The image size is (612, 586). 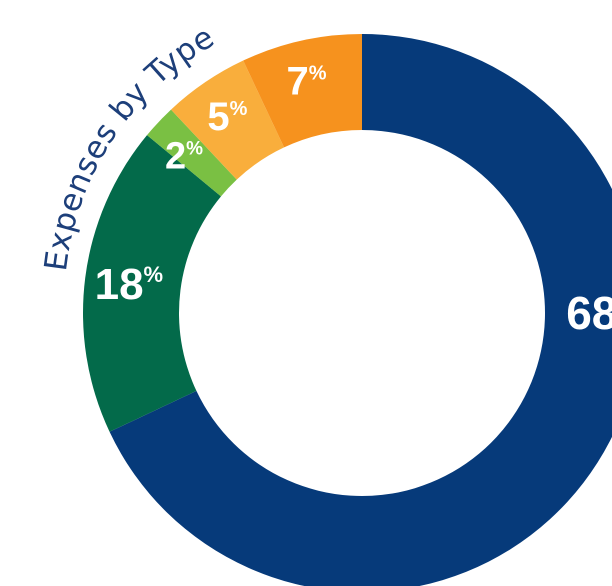 What do you see at coordinates (184, 157) in the screenshot?
I see `slice-label-2: 2%` at bounding box center [184, 157].